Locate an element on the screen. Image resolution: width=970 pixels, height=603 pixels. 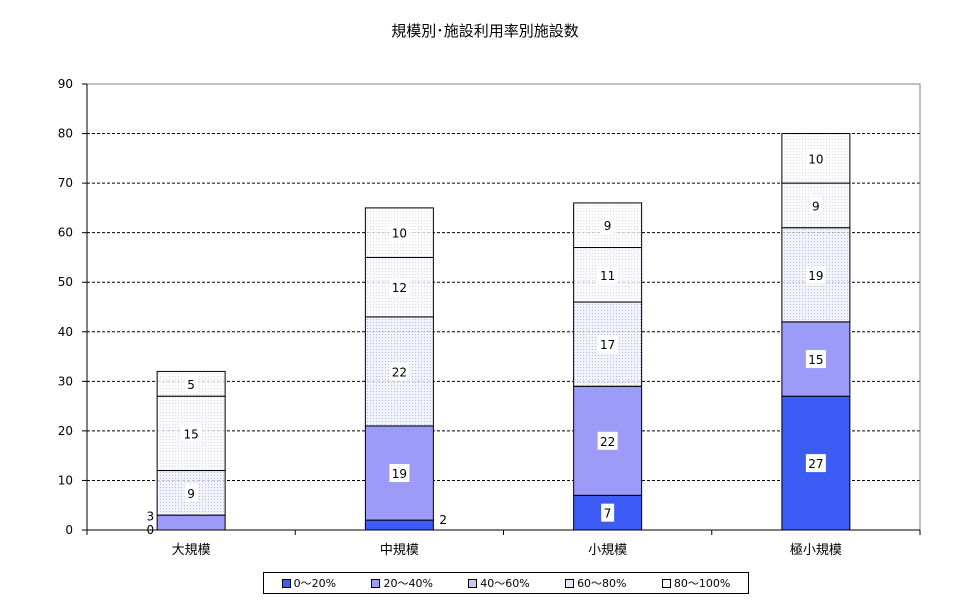
legend-item: 60～80% is located at coordinates (596, 583).